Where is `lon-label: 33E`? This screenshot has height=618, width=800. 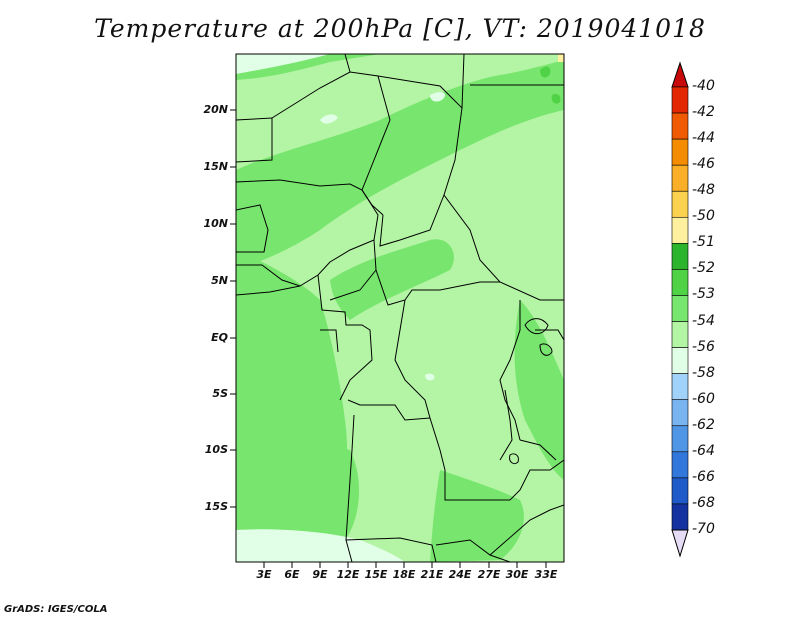
lon-label: 33E is located at coordinates (546, 574).